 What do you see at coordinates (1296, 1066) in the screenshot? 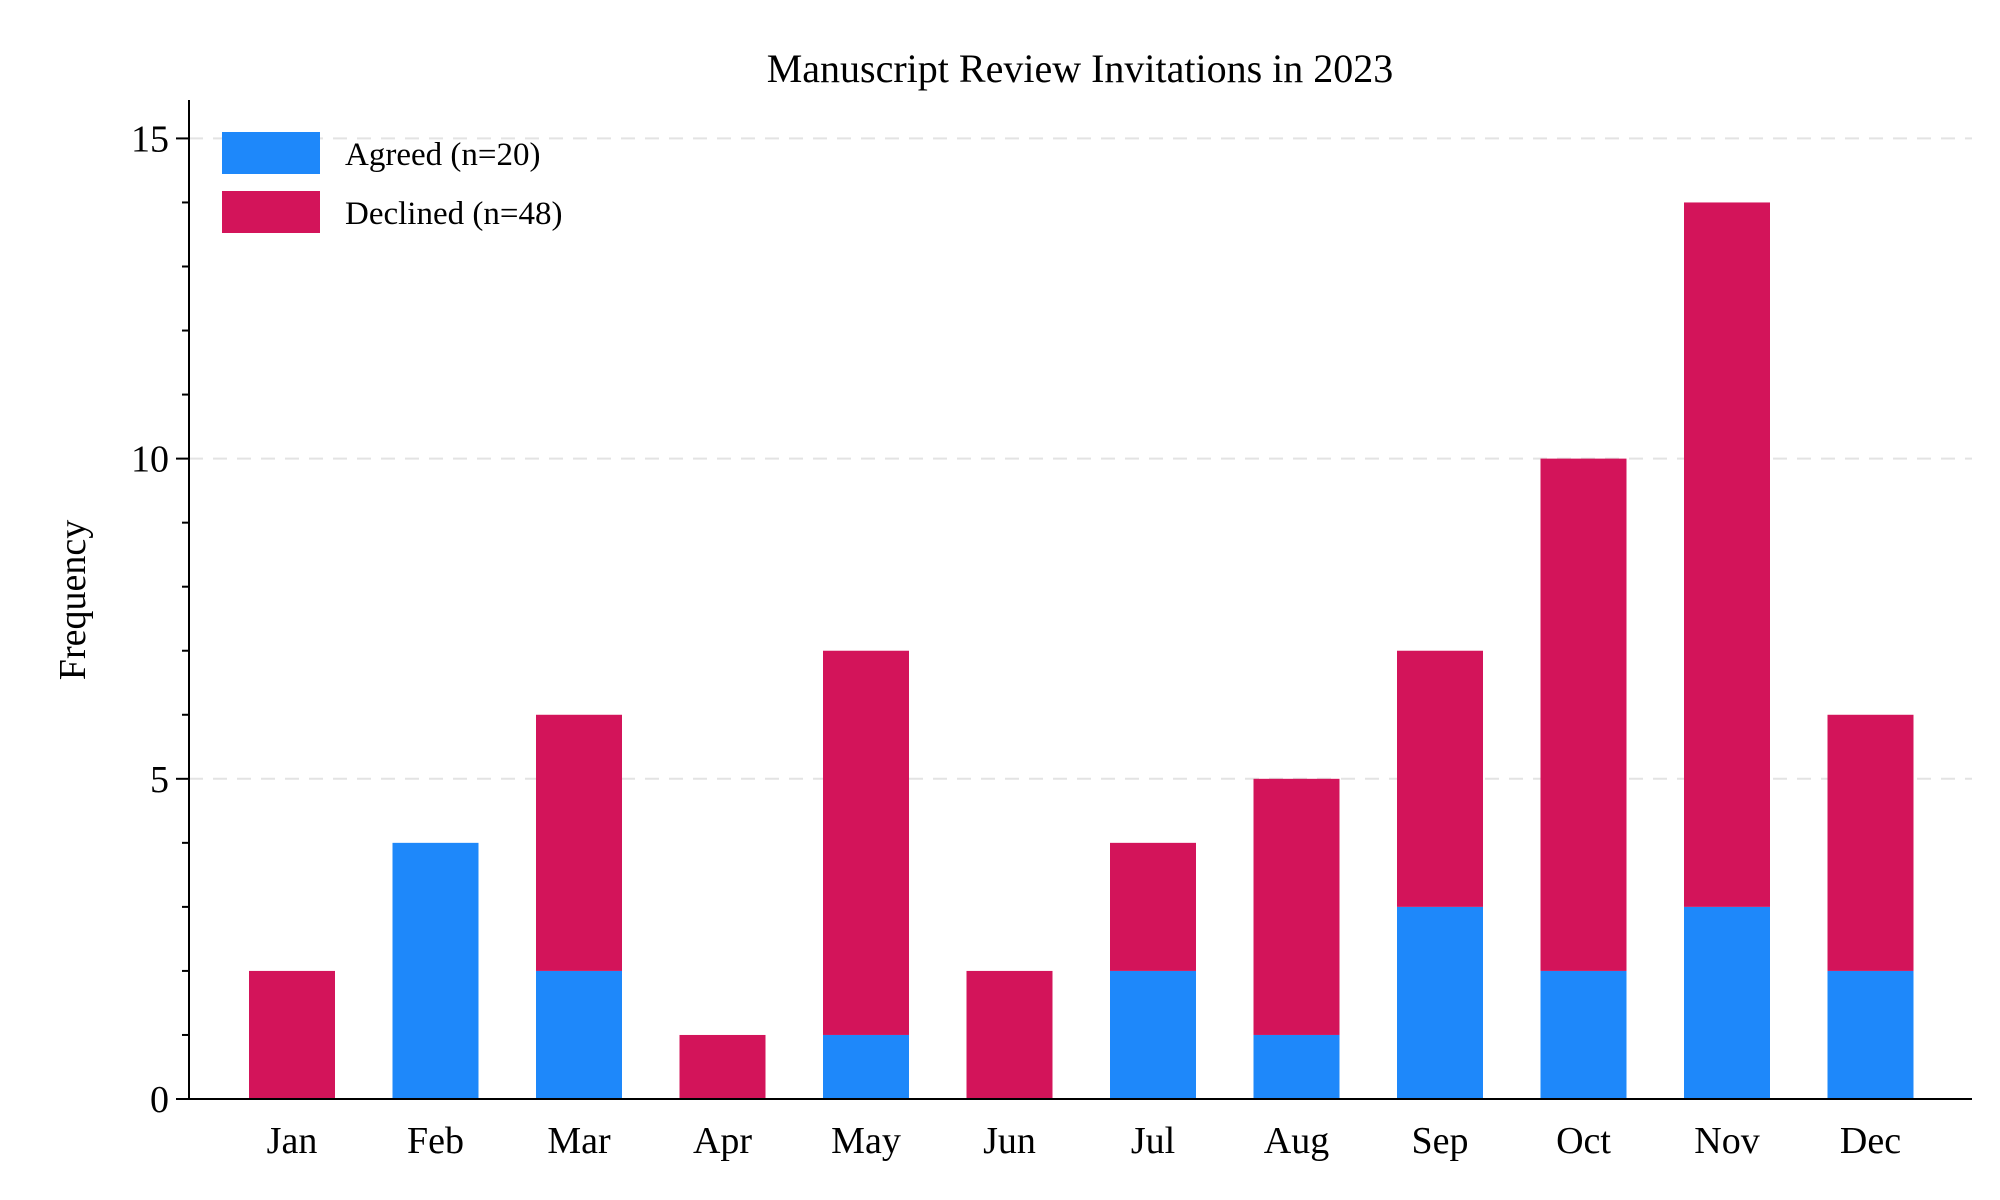
I see `bar-aug-agreed` at bounding box center [1296, 1066].